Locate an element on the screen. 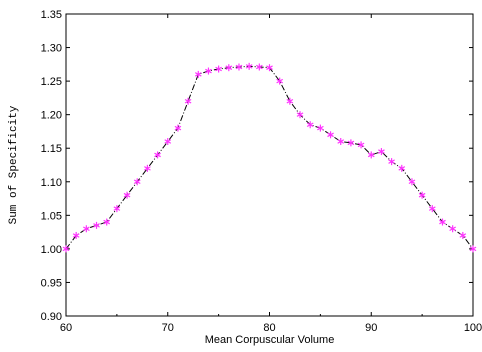 Image resolution: width=482 pixels, height=352 pixels. x-tick-label: 90 is located at coordinates (371, 328).